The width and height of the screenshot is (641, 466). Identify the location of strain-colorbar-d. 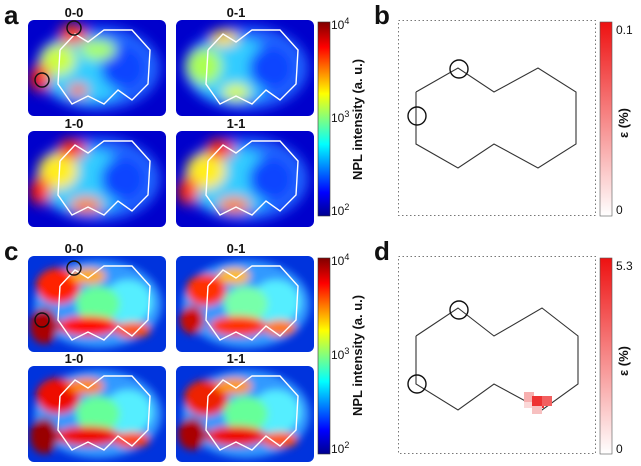
(606, 356).